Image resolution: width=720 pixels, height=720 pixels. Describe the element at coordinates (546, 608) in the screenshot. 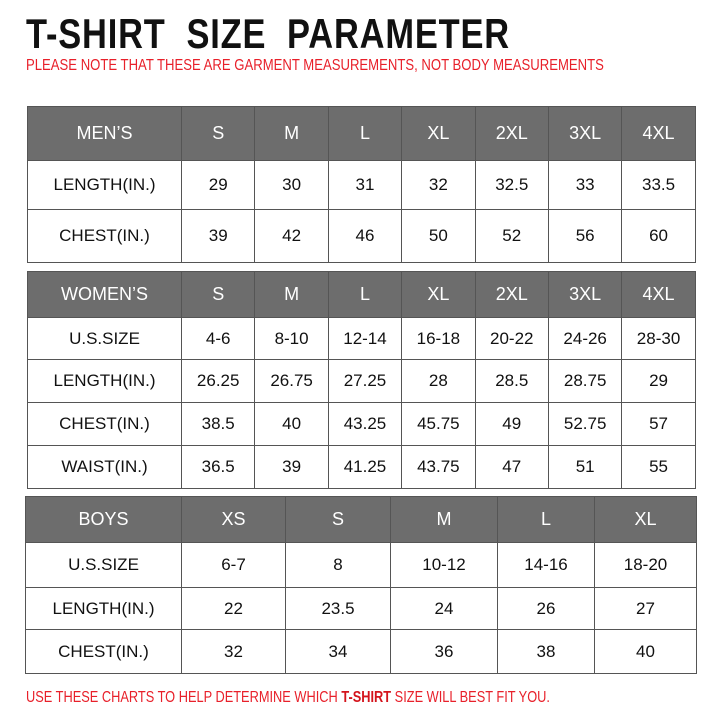

I see `measurement-cell: 26` at that location.